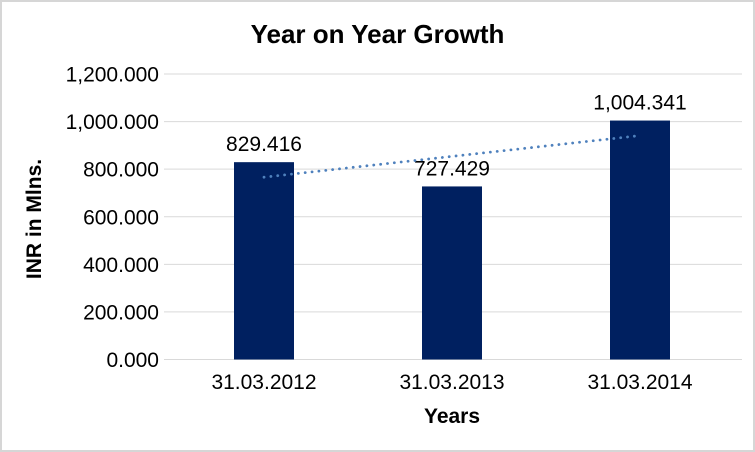  Describe the element at coordinates (639, 103) in the screenshot. I see `bar-value-label: 1,004.341` at that location.